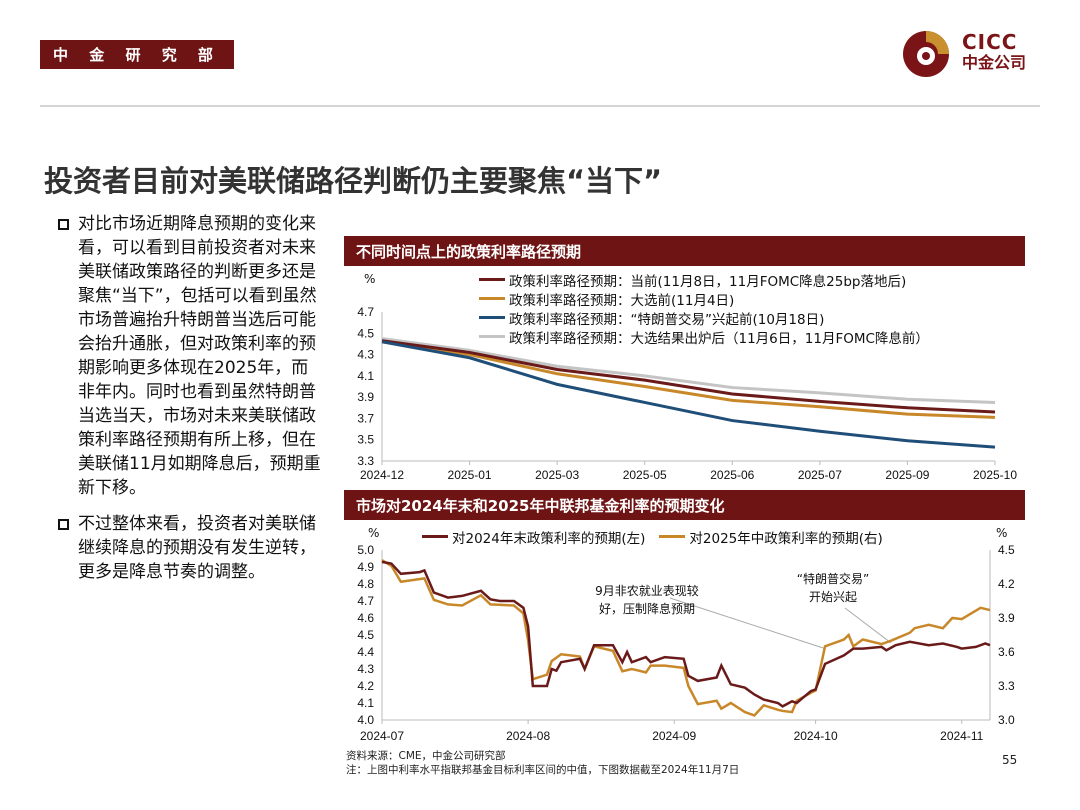  Describe the element at coordinates (137, 54) in the screenshot. I see `department-label: 中 金 研 究 部` at that location.